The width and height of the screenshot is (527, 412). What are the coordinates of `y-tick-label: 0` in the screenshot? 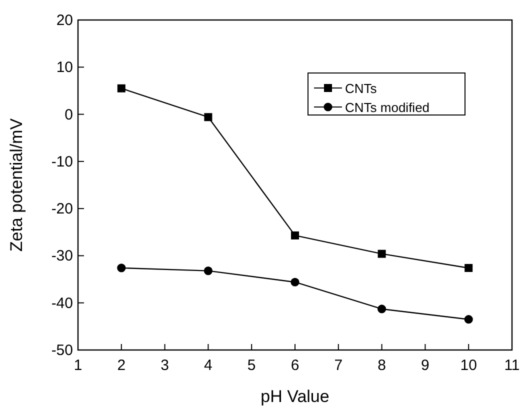 It's located at (68, 115).